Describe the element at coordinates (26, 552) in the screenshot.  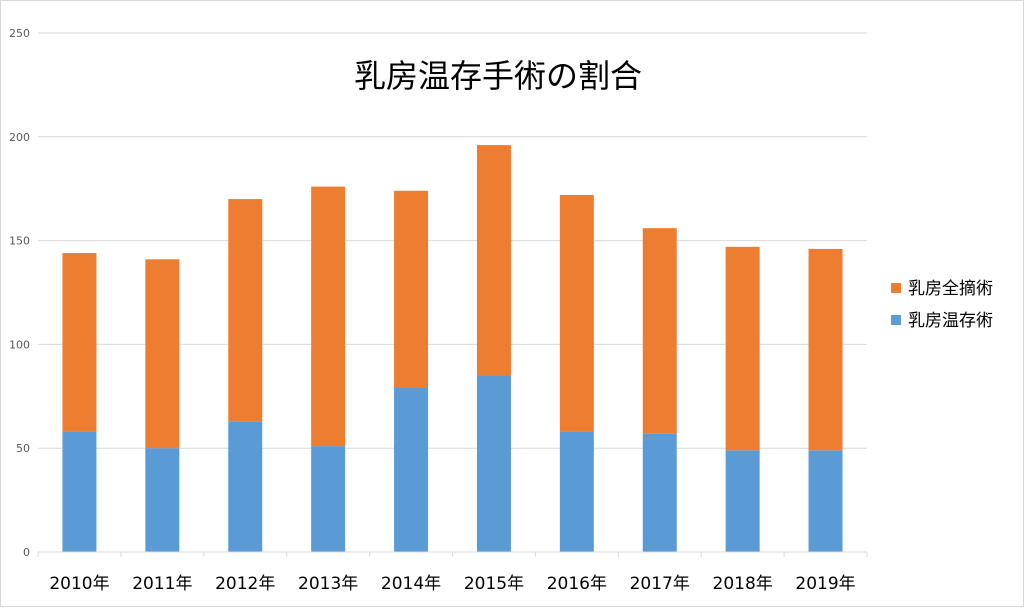
I see `y-tick-label: 0` at that location.